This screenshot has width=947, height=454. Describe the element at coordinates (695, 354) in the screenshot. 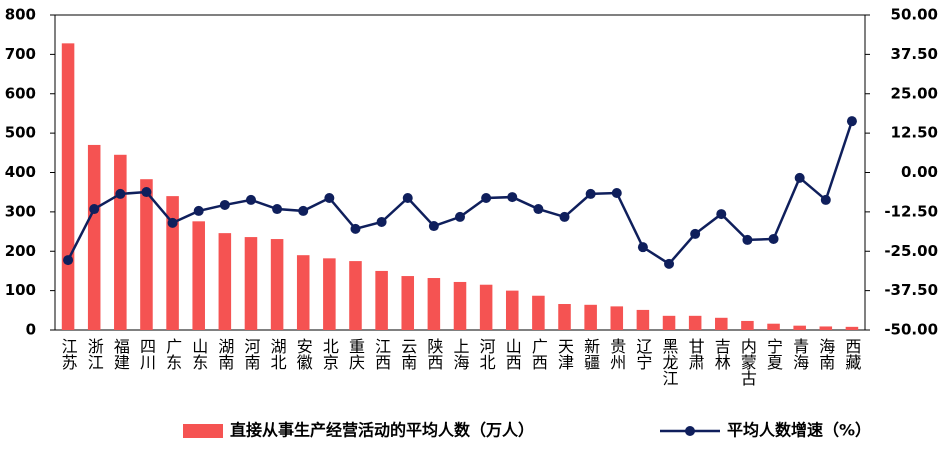

I see `x-tick-label: 甘肃` at that location.